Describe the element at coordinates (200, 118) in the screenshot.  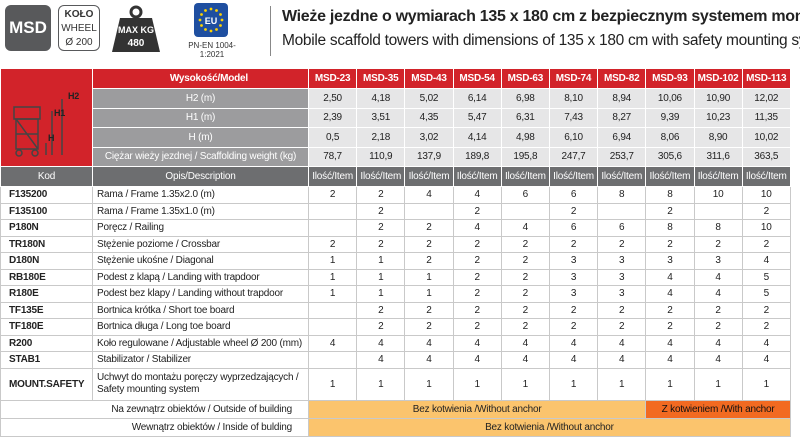
I see `spec-label: H1 (m)` at that location.